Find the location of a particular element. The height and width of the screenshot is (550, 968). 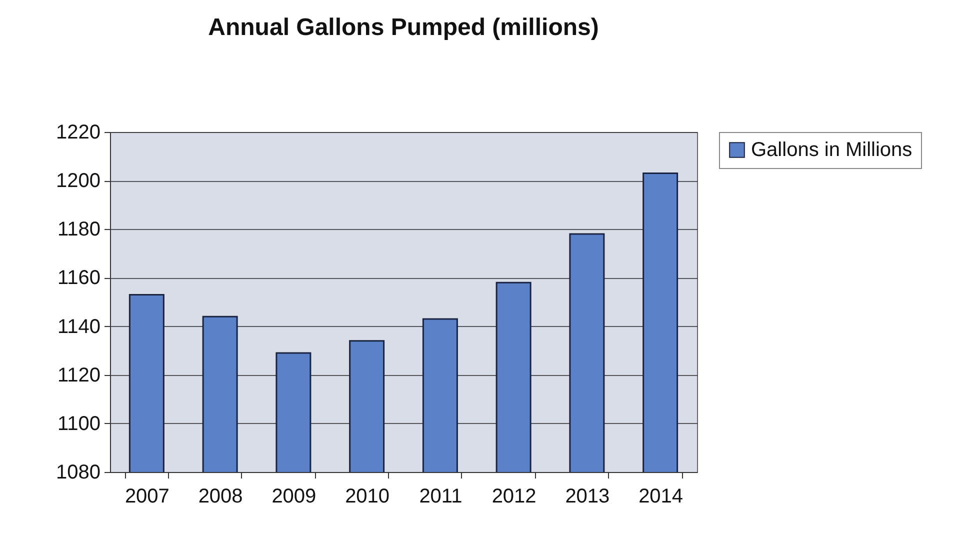

x-tick-label: 2011 is located at coordinates (440, 497).